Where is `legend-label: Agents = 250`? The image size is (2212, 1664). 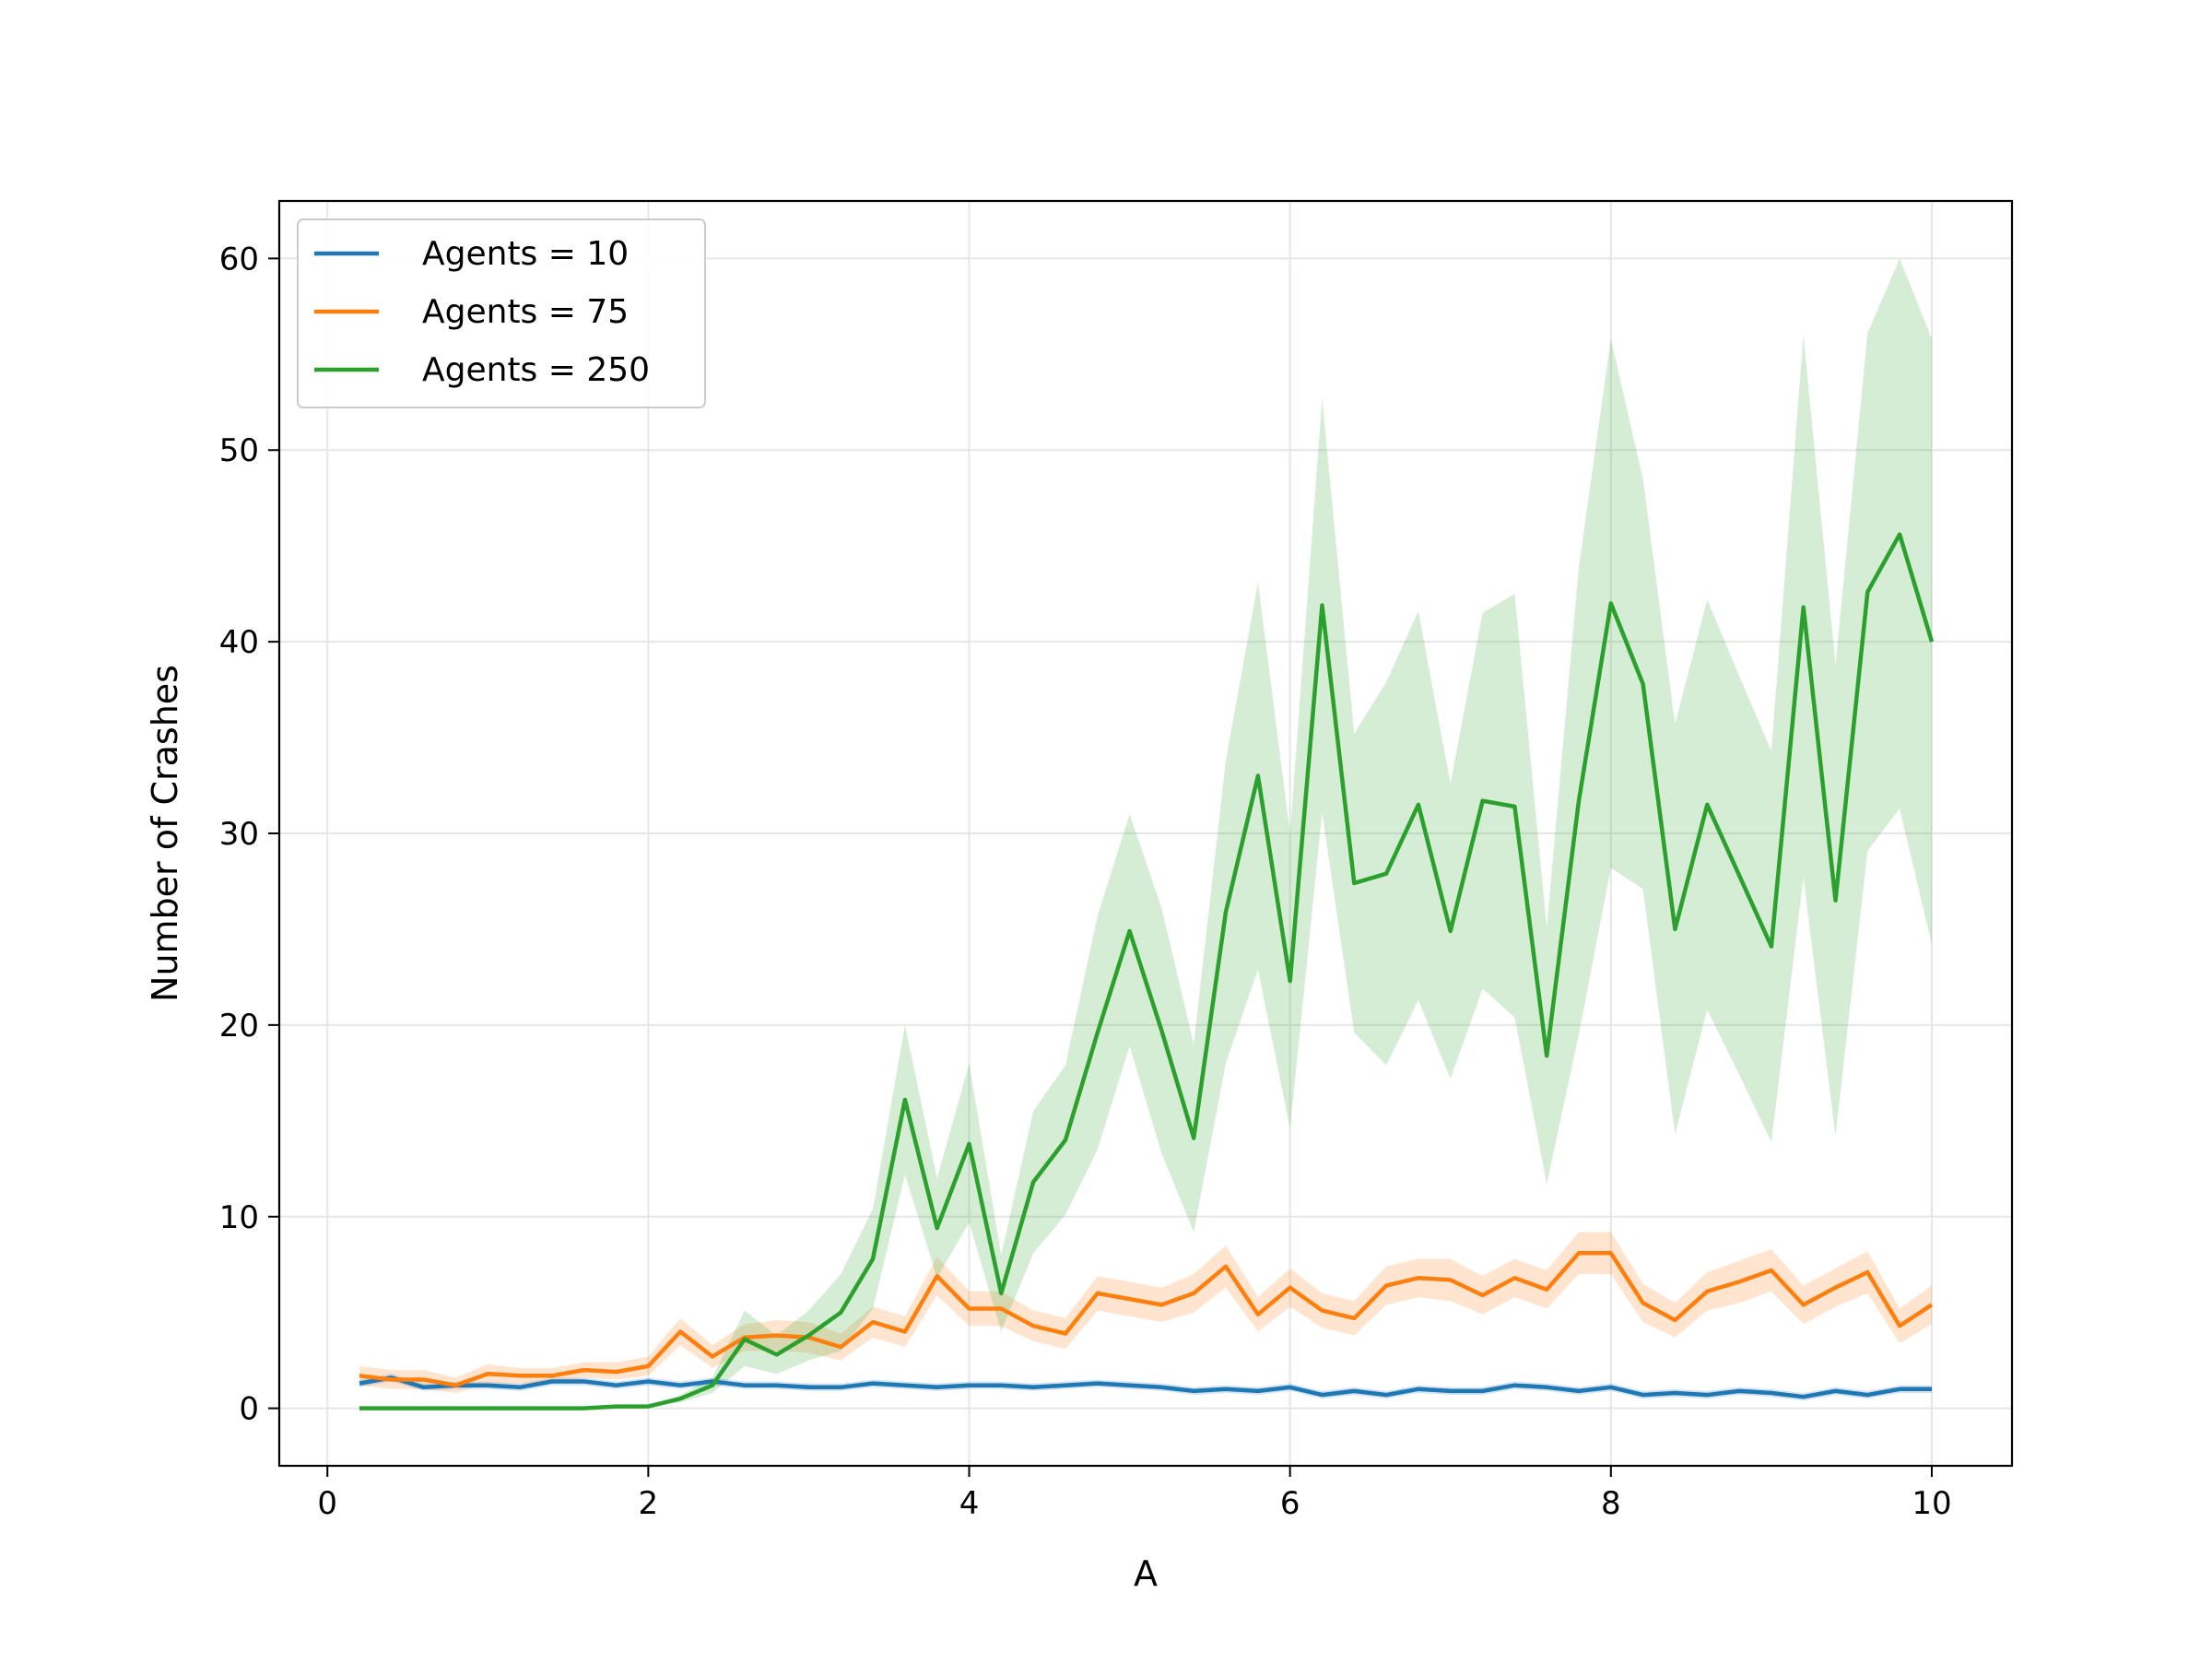
legend-label: Agents = 250 is located at coordinates (536, 370).